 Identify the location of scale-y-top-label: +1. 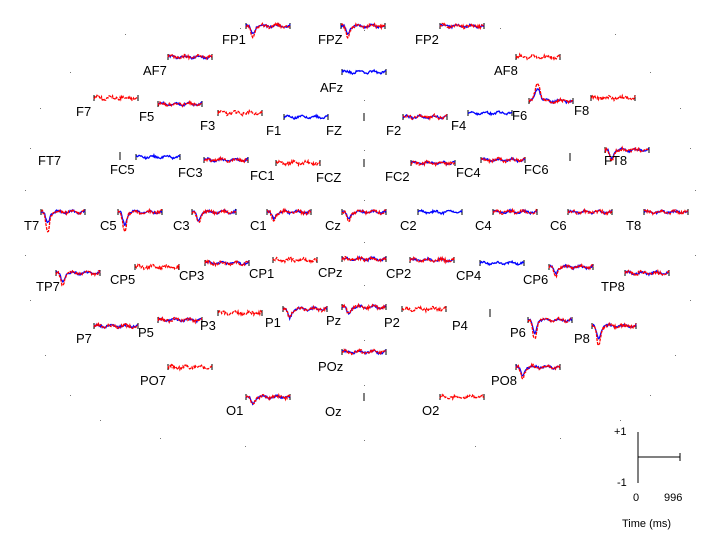
(620, 432).